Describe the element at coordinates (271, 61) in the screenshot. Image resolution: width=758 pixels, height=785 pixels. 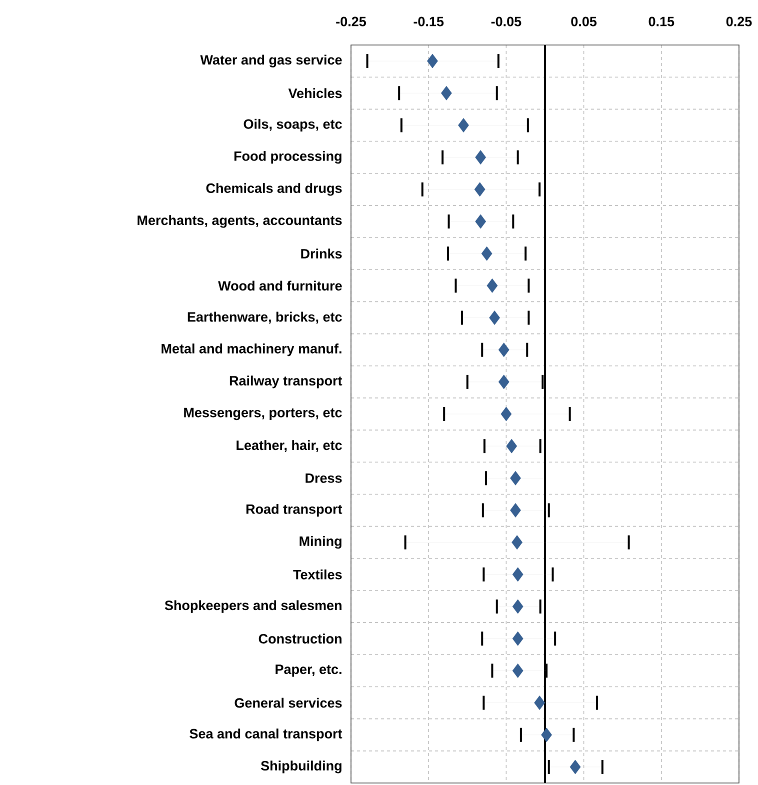
I see `y-tick-label: Water and gas service` at that location.